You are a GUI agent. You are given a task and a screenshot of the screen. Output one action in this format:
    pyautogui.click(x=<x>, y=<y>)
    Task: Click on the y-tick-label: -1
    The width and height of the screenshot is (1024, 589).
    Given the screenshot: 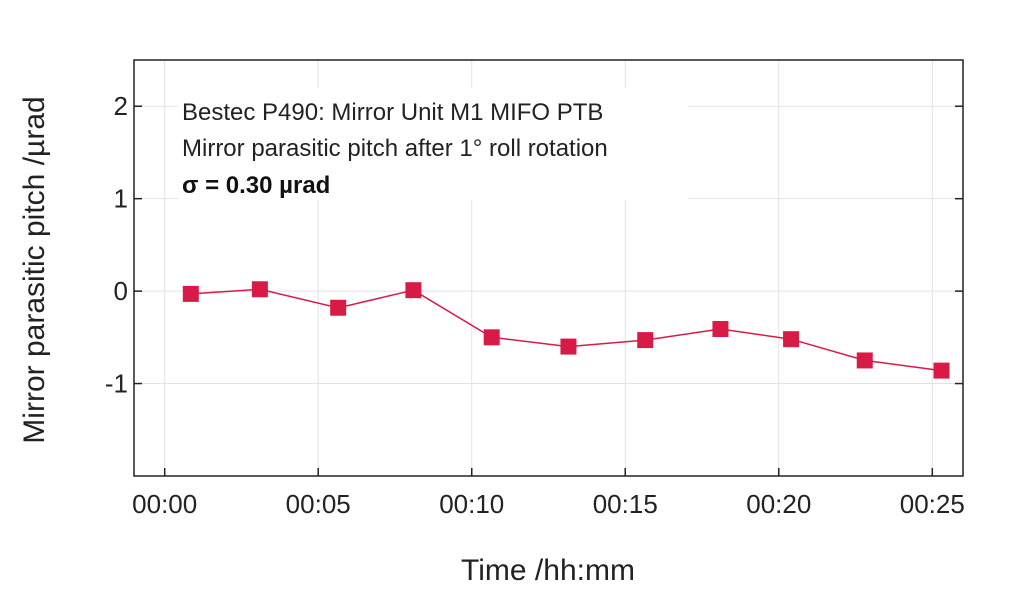 What is the action you would take?
    pyautogui.click(x=116, y=384)
    